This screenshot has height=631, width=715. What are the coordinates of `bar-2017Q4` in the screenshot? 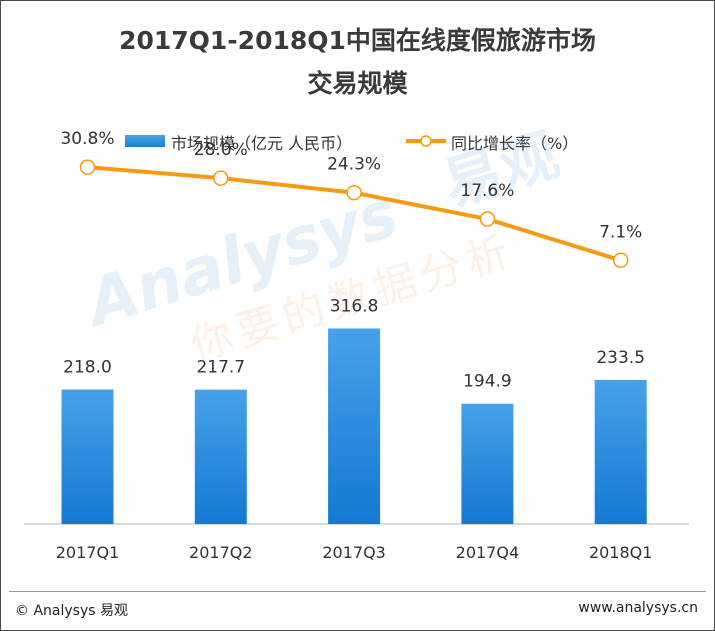 It's located at (487, 463).